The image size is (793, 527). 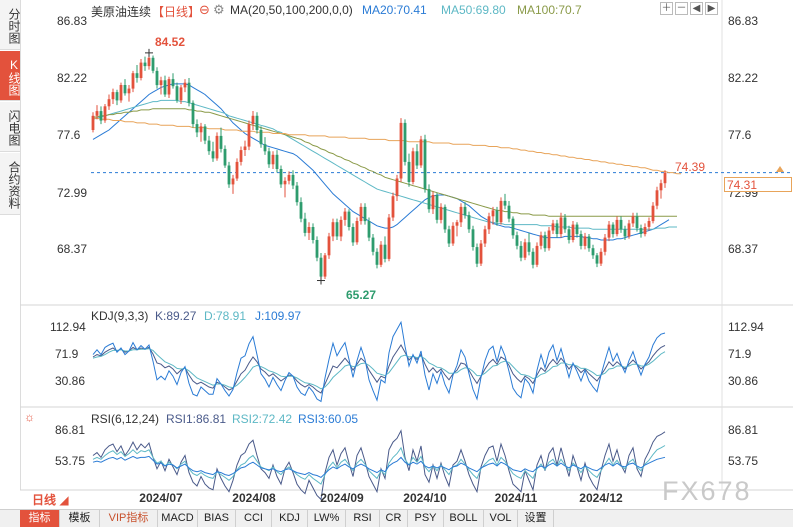 What do you see at coordinates (254, 518) in the screenshot?
I see `tab-cci: CCI` at bounding box center [254, 518].